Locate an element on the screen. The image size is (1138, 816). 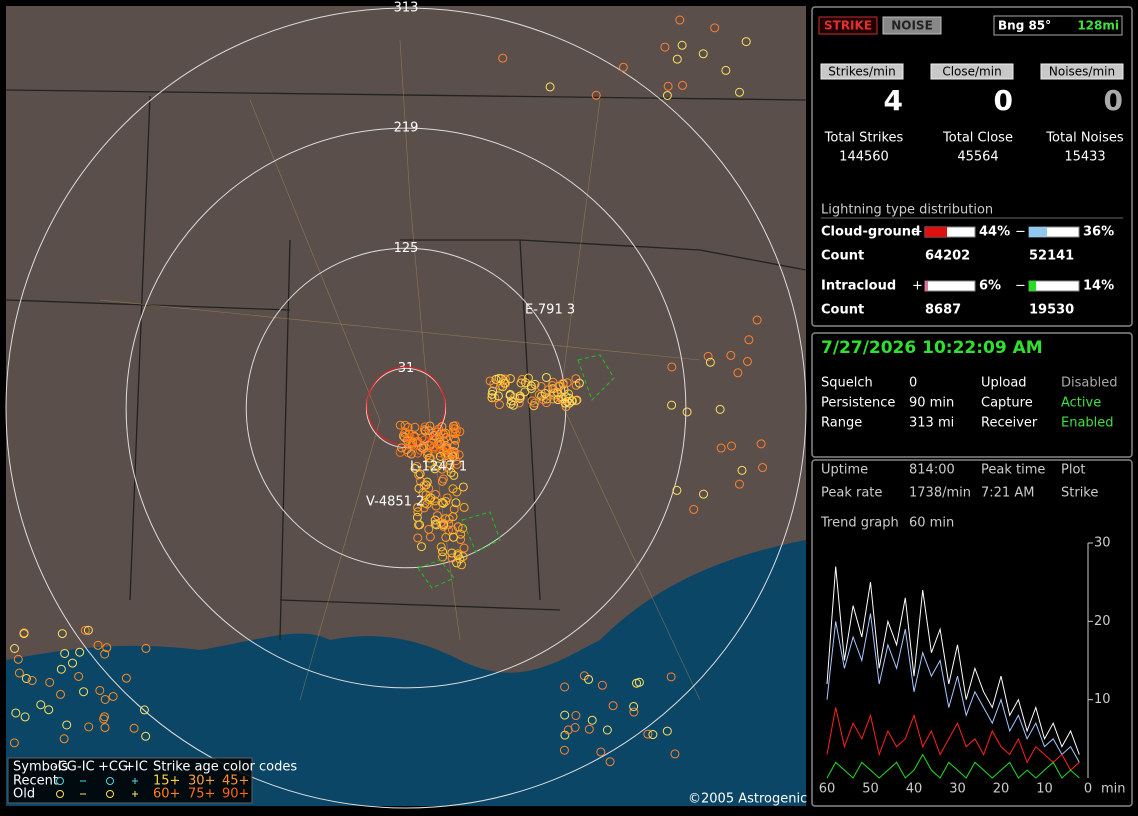
strike-button-label: STRIKE is located at coordinates (848, 26).